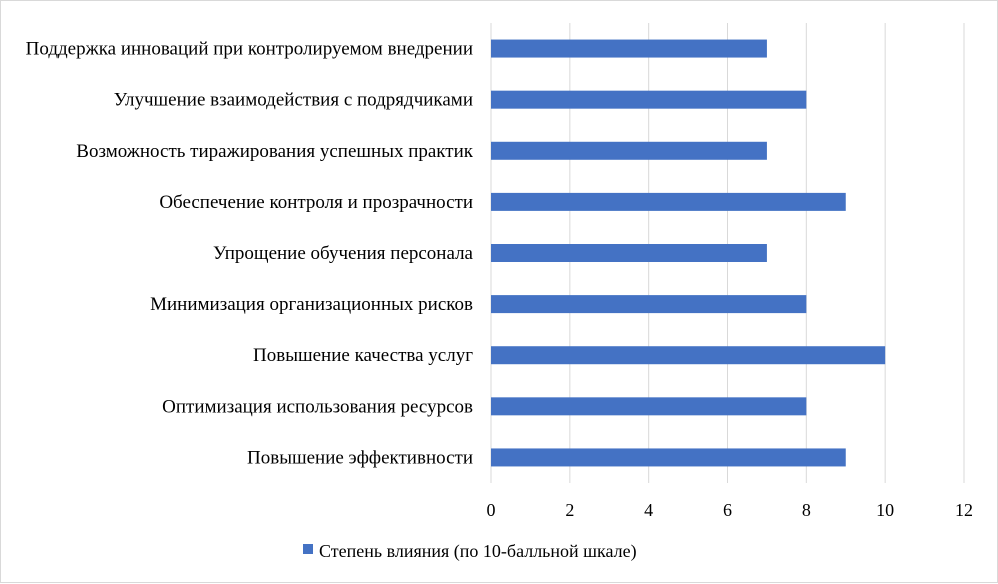  What do you see at coordinates (343, 253) in the screenshot?
I see `category-label: Упрощение обучения персонала` at bounding box center [343, 253].